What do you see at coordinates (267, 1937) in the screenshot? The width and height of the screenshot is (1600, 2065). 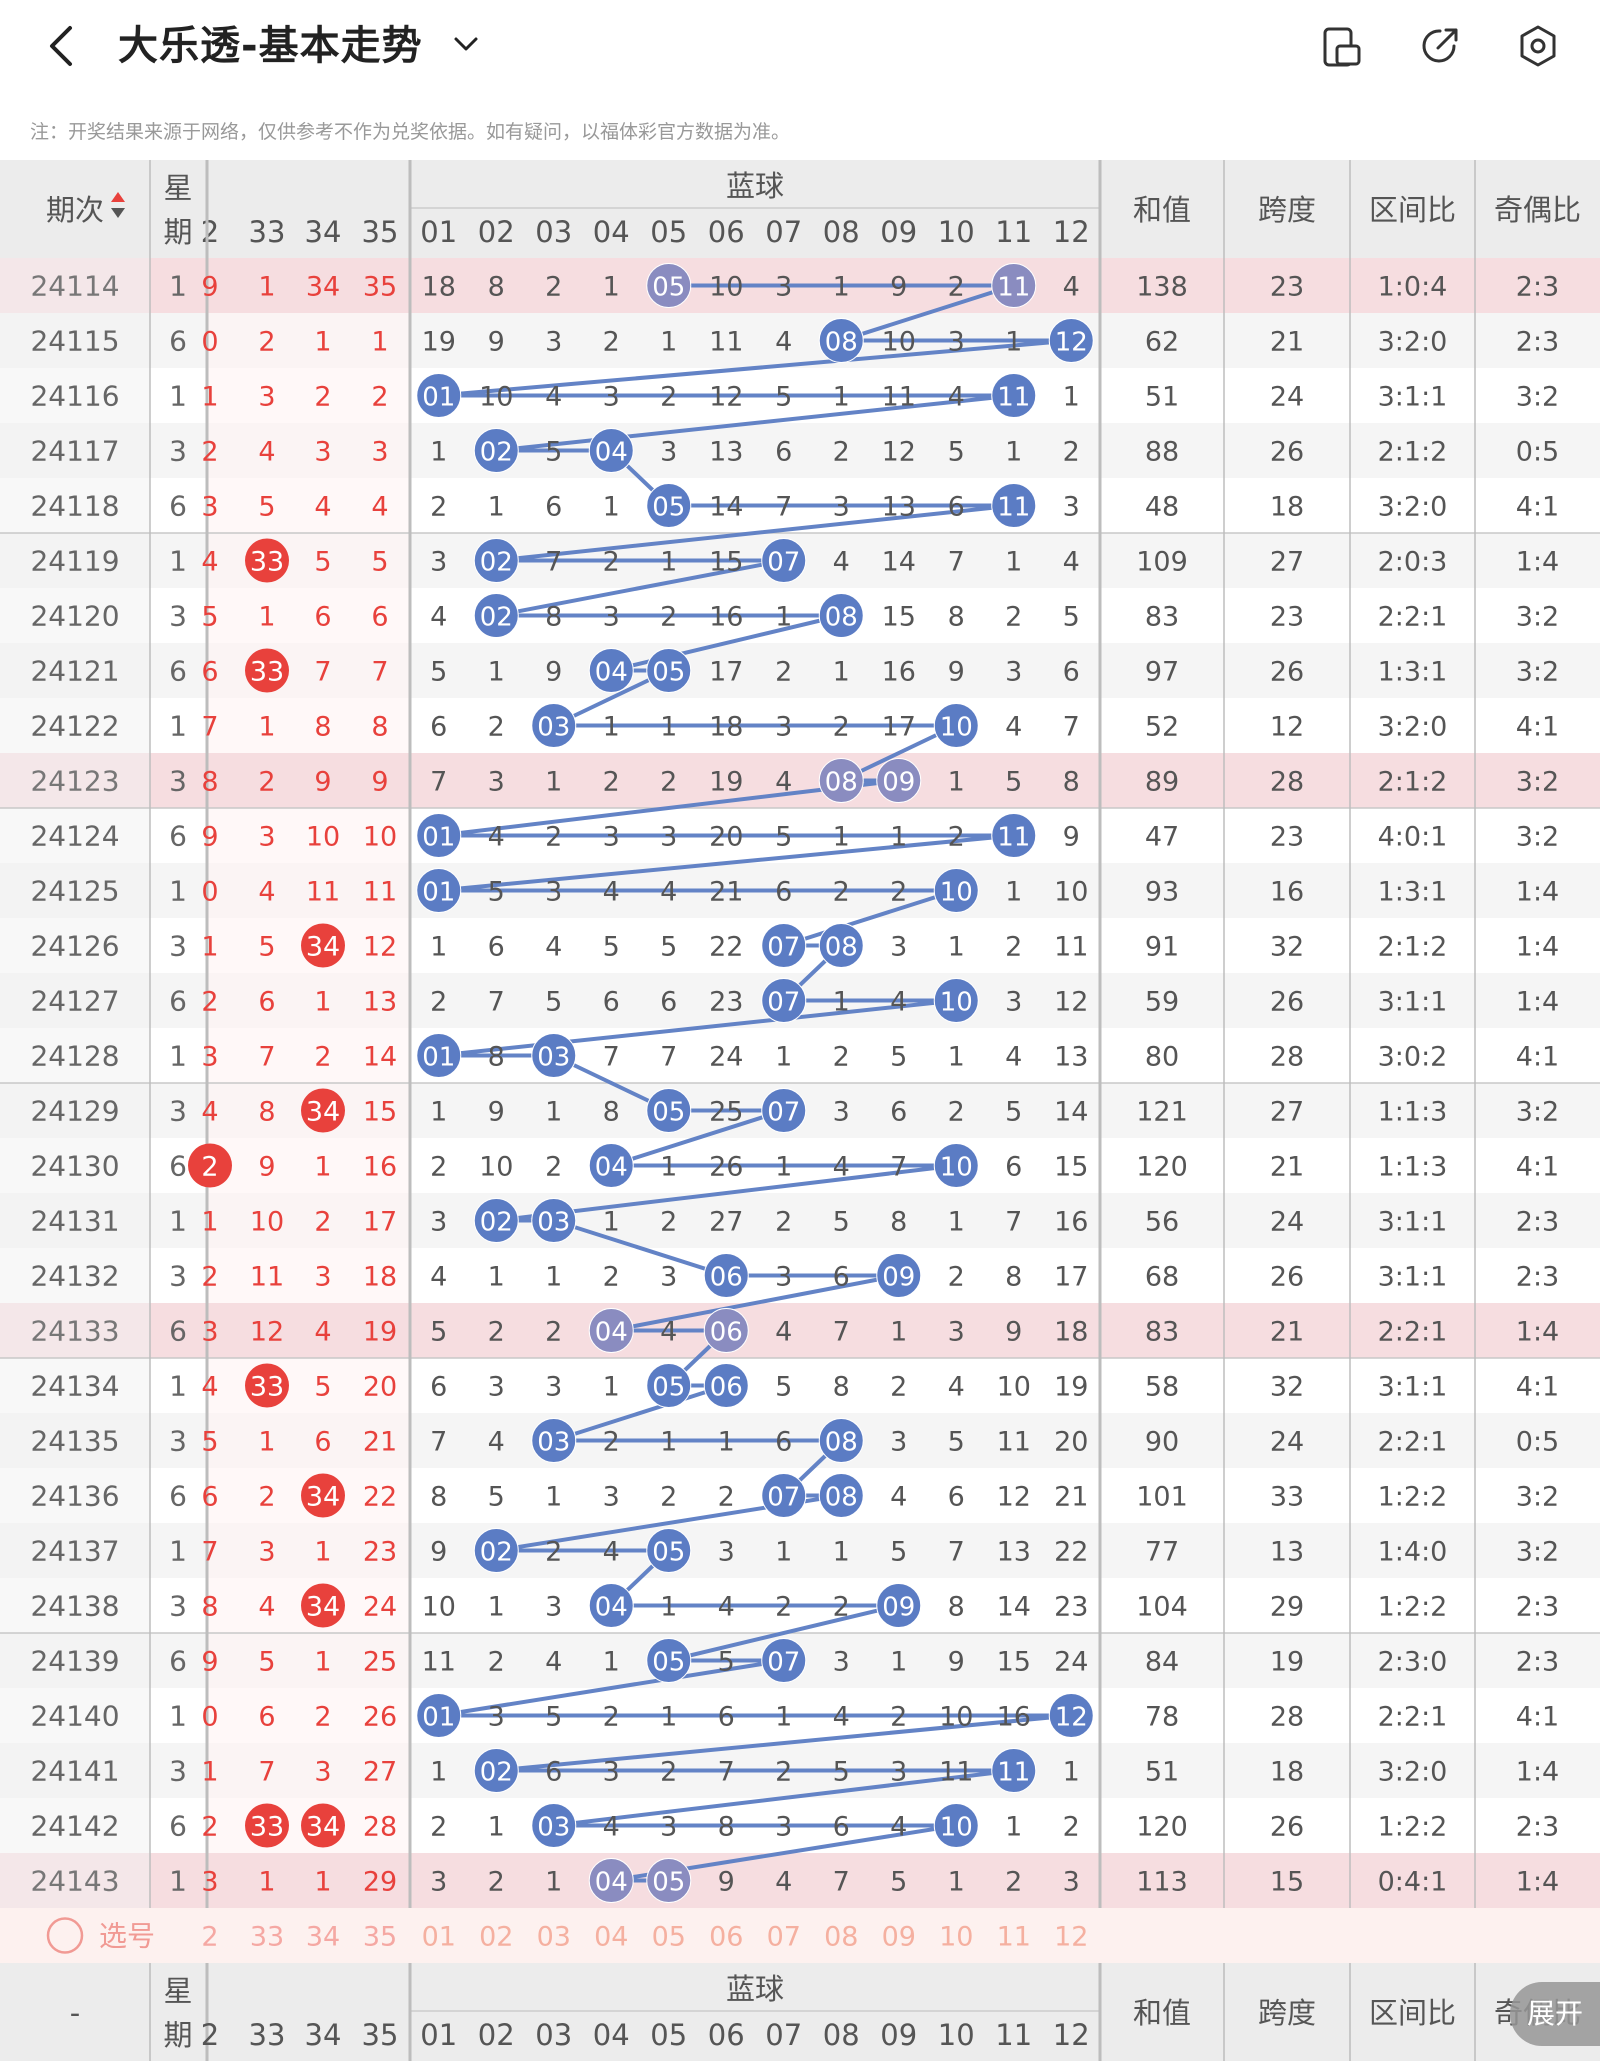 I see `select-front-cell: 33` at bounding box center [267, 1937].